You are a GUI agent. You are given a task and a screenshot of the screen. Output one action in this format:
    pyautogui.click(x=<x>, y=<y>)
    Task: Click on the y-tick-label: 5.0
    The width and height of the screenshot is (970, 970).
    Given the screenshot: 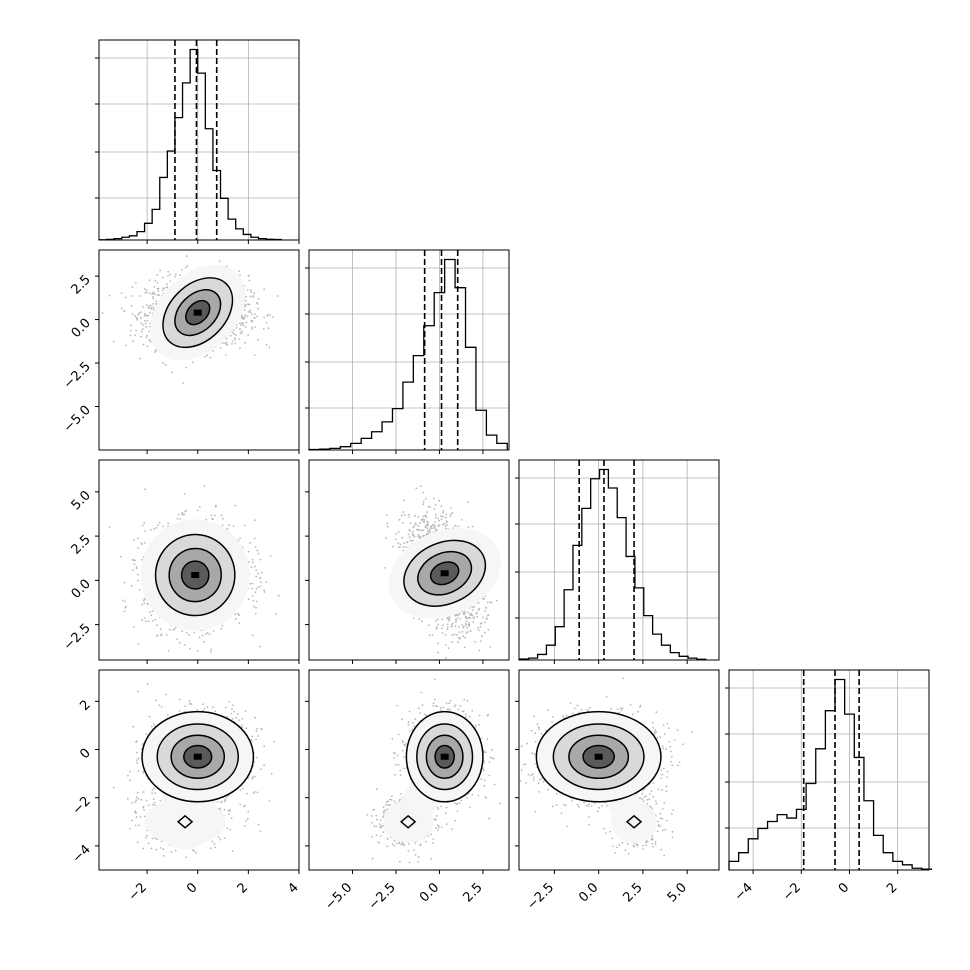 What is the action you would take?
    pyautogui.click(x=81, y=500)
    